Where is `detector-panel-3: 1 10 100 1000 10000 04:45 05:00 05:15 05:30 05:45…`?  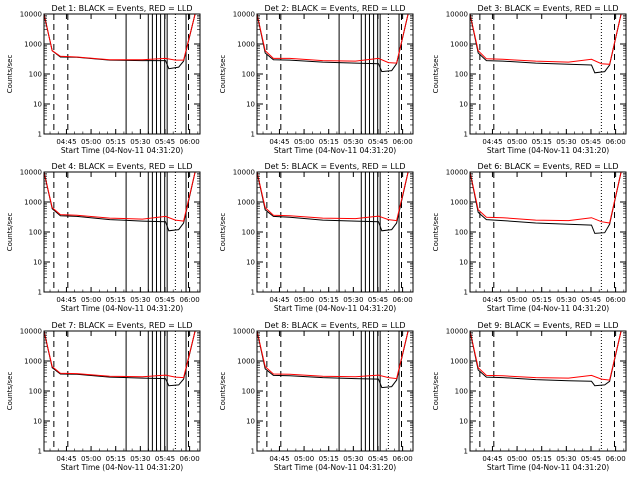 detector-panel-3: 1 10 100 1000 10000 04:45 05:00 05:15 05:30 05:45… is located at coordinates (529, 79).